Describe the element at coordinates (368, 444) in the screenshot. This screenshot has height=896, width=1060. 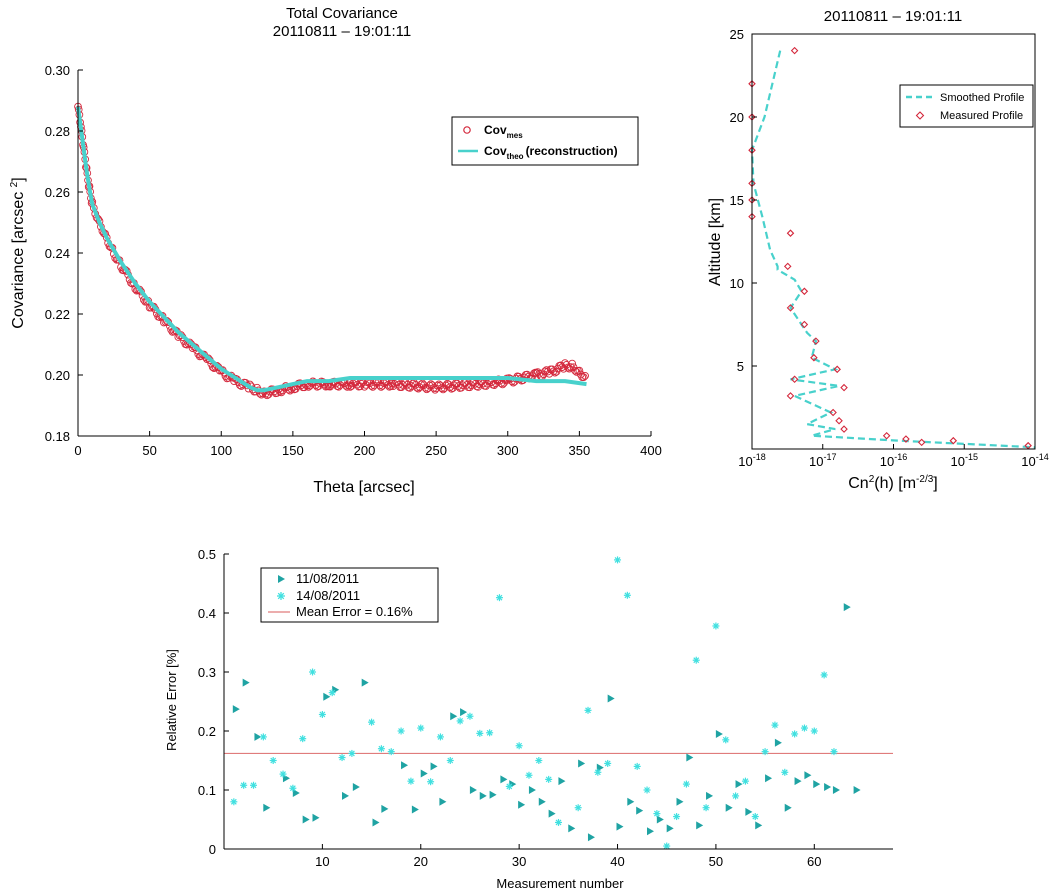
I see `covariance-x-ticks: 0 50 100 150 200 250 300 350 400` at that location.